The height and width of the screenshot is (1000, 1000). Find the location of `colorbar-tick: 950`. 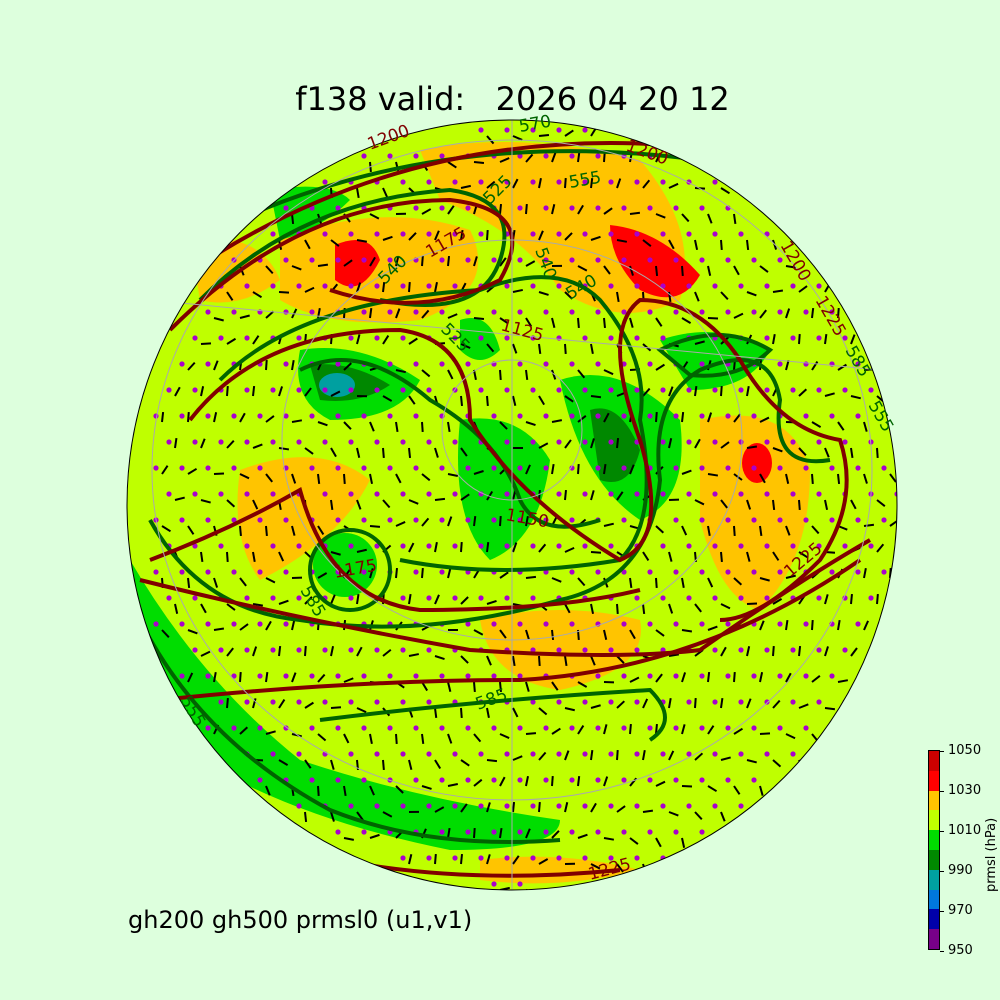

colorbar-tick: 950 is located at coordinates (956, 950).